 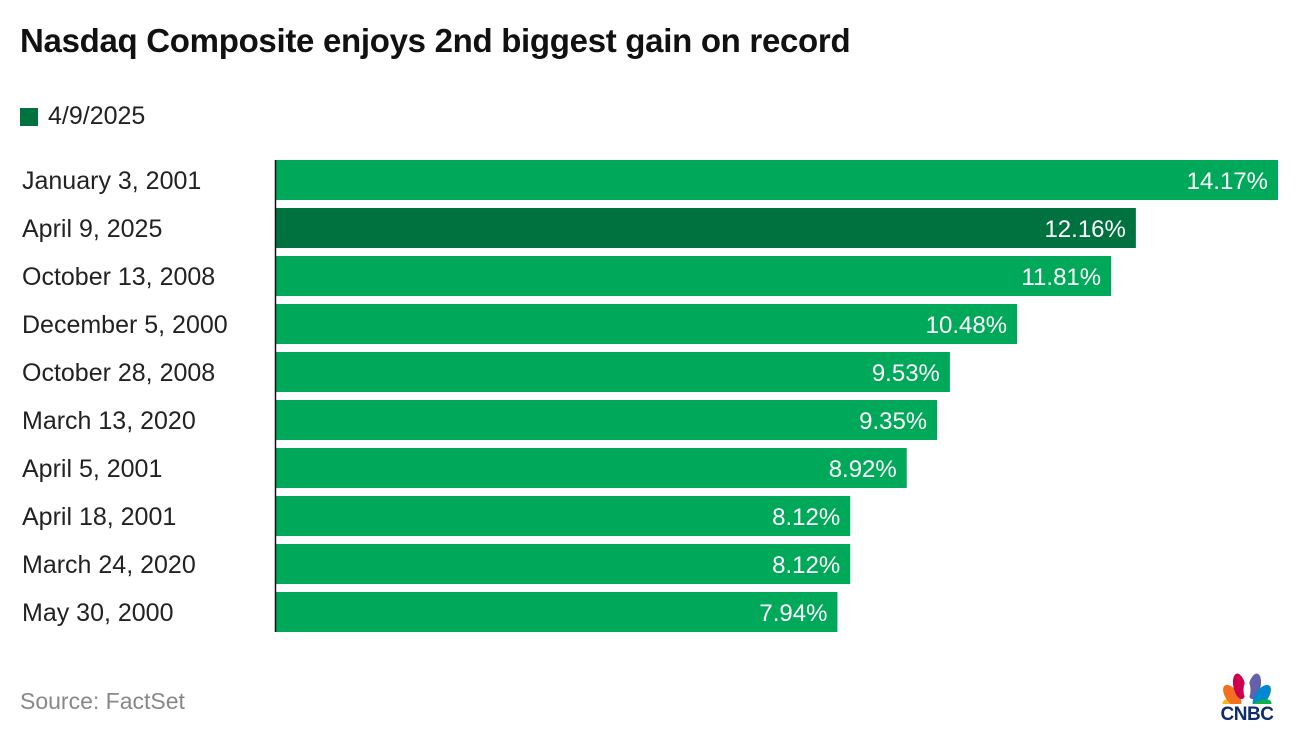 What do you see at coordinates (109, 421) in the screenshot?
I see `category-label: March 13, 2020` at bounding box center [109, 421].